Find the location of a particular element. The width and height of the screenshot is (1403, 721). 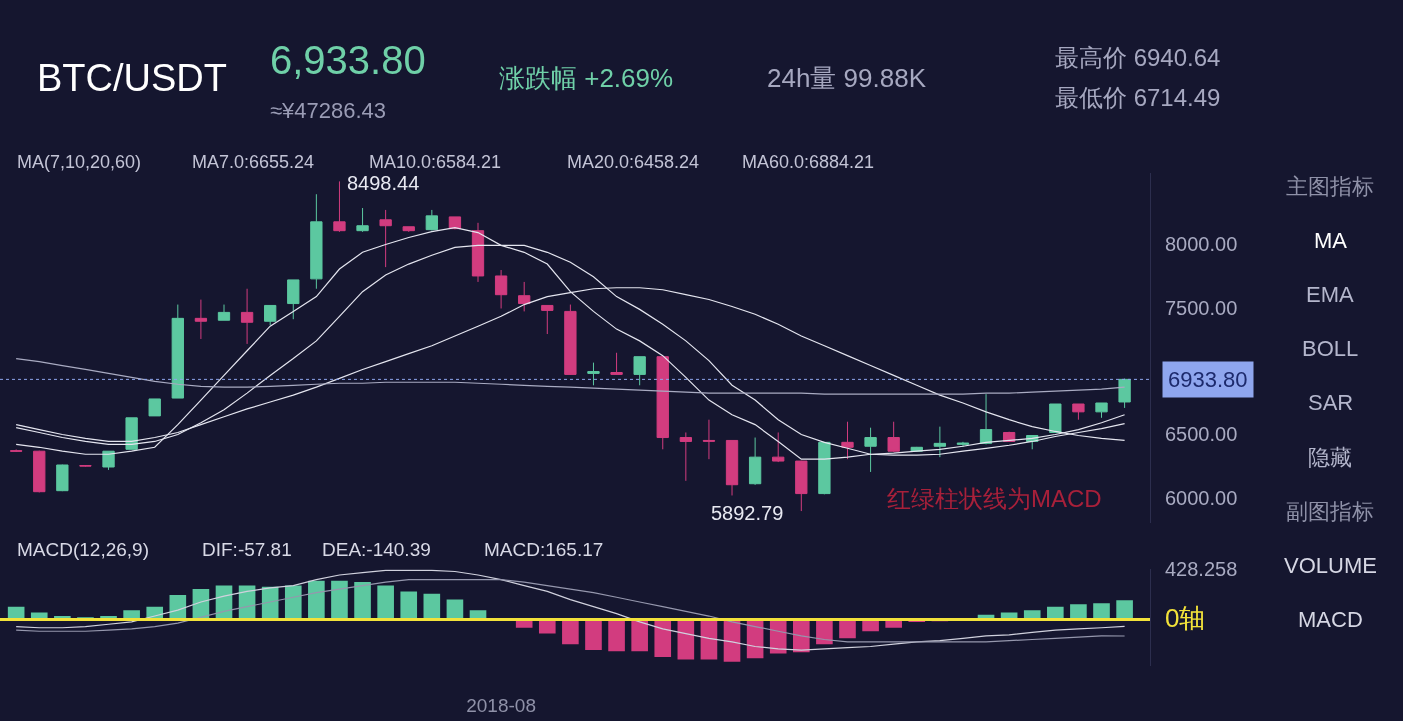

text: MA7.0:6655.24 is located at coordinates (253, 162).